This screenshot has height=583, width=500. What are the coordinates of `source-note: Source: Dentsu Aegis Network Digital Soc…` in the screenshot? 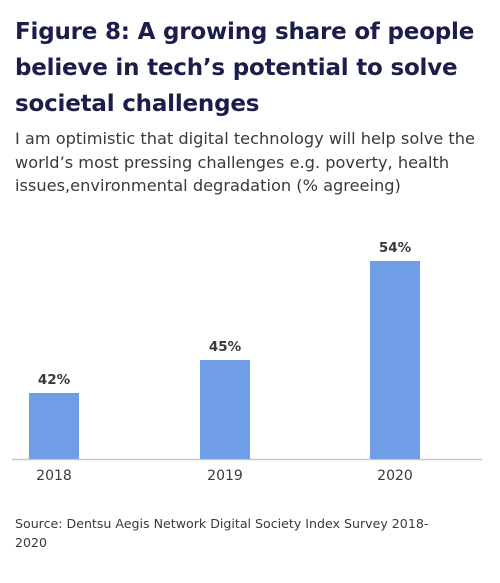 It's located at (222, 533).